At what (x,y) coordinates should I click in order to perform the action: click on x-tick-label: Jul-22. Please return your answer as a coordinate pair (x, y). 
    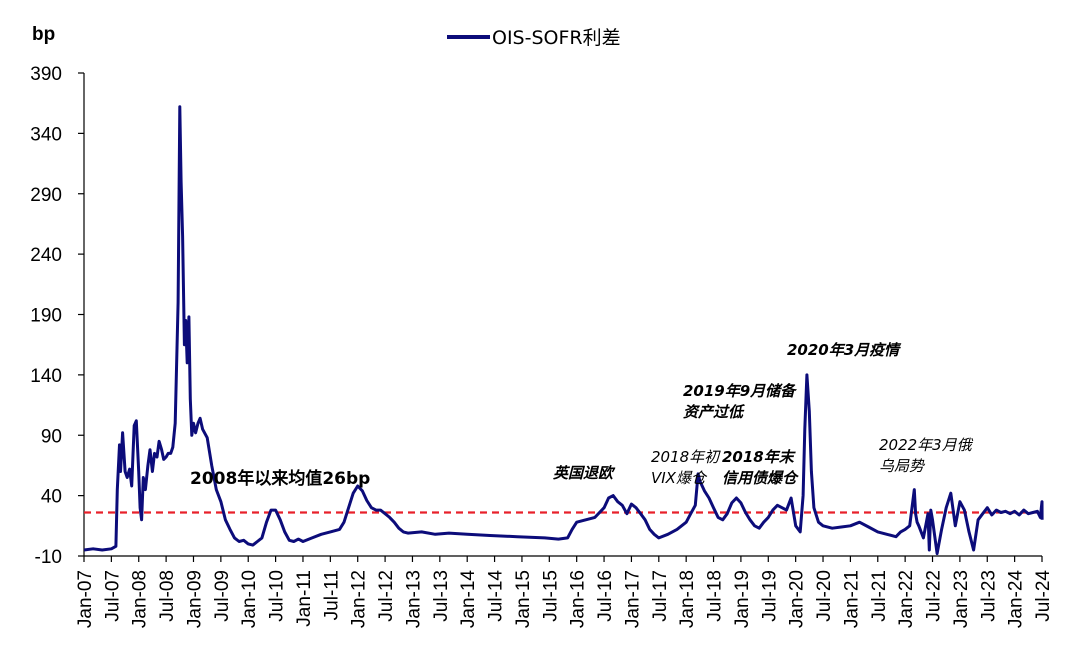
    Looking at the image, I should click on (934, 596).